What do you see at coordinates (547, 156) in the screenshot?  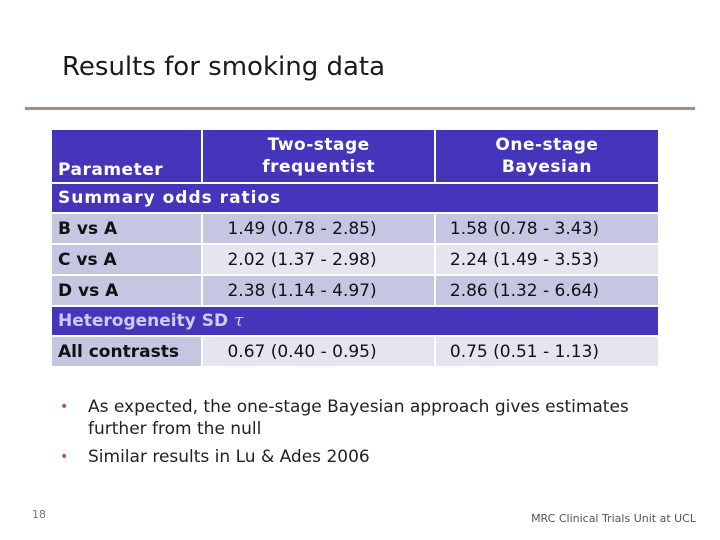 I see `header-one-stage: One-stage Bayesian` at bounding box center [547, 156].